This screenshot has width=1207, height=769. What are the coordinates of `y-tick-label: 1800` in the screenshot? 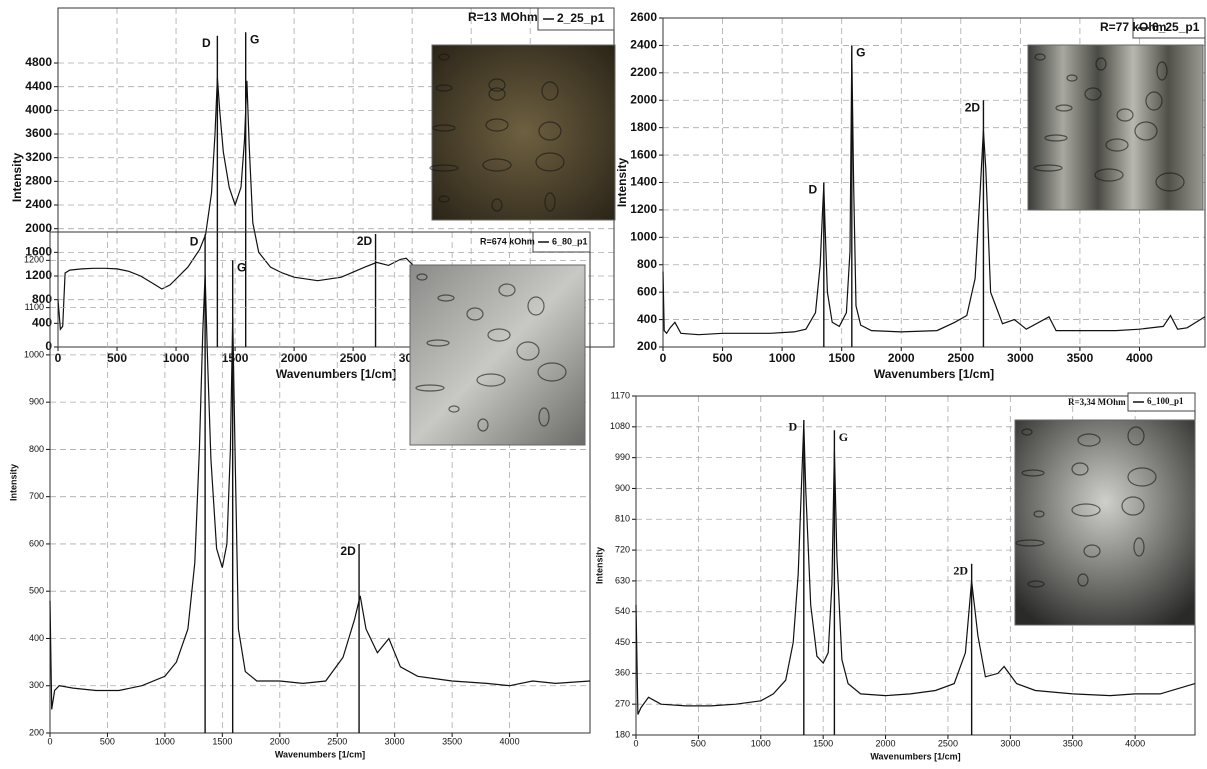 It's located at (643, 127).